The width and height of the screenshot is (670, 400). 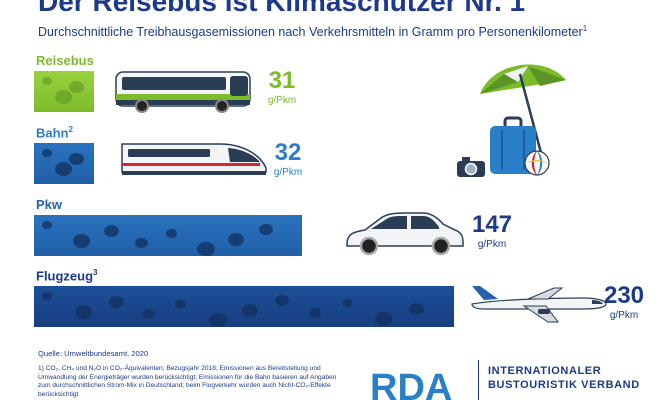 I want to click on category-label-pkw: Pkw, so click(x=49, y=204).